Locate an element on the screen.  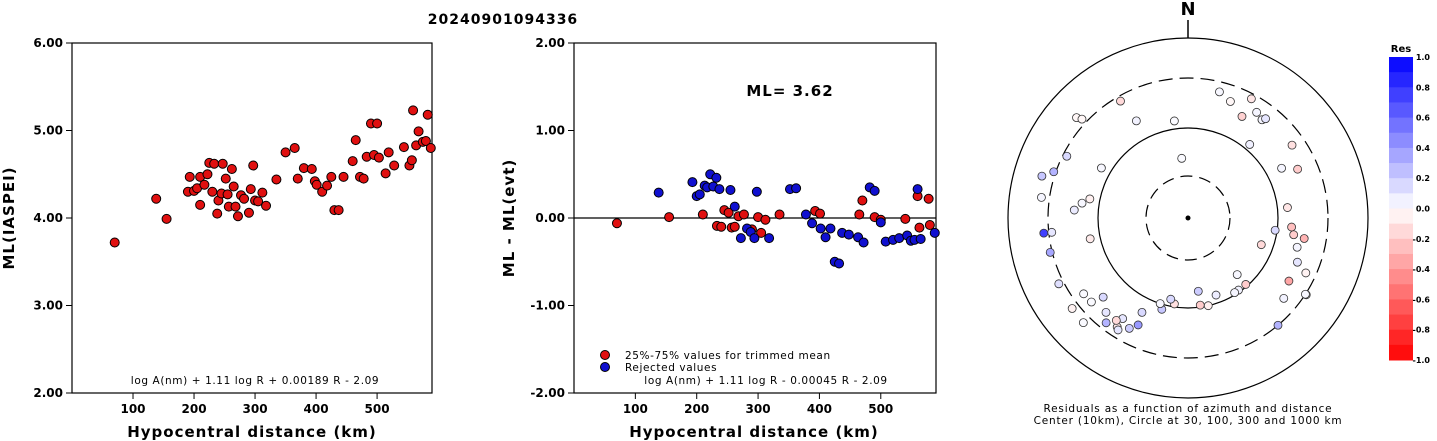
colorbar-tick-label: -0.2 is located at coordinates (1422, 239).